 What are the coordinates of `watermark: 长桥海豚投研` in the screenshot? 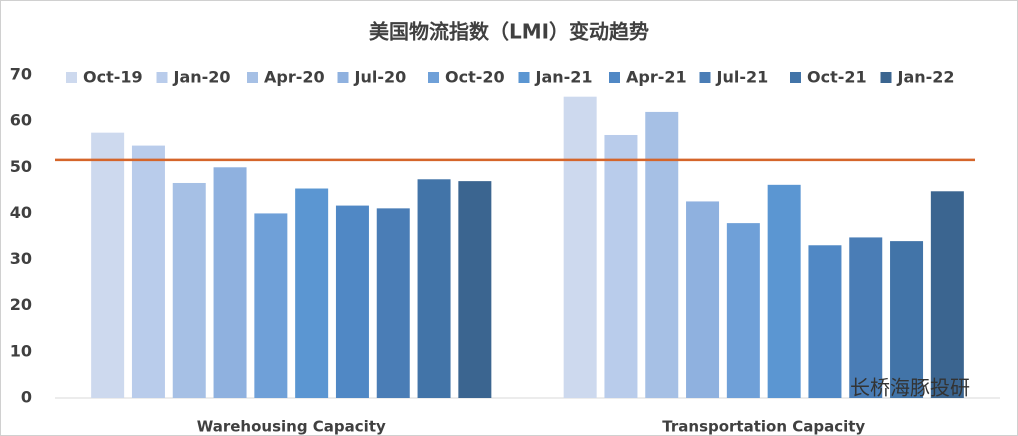 It's located at (910, 388).